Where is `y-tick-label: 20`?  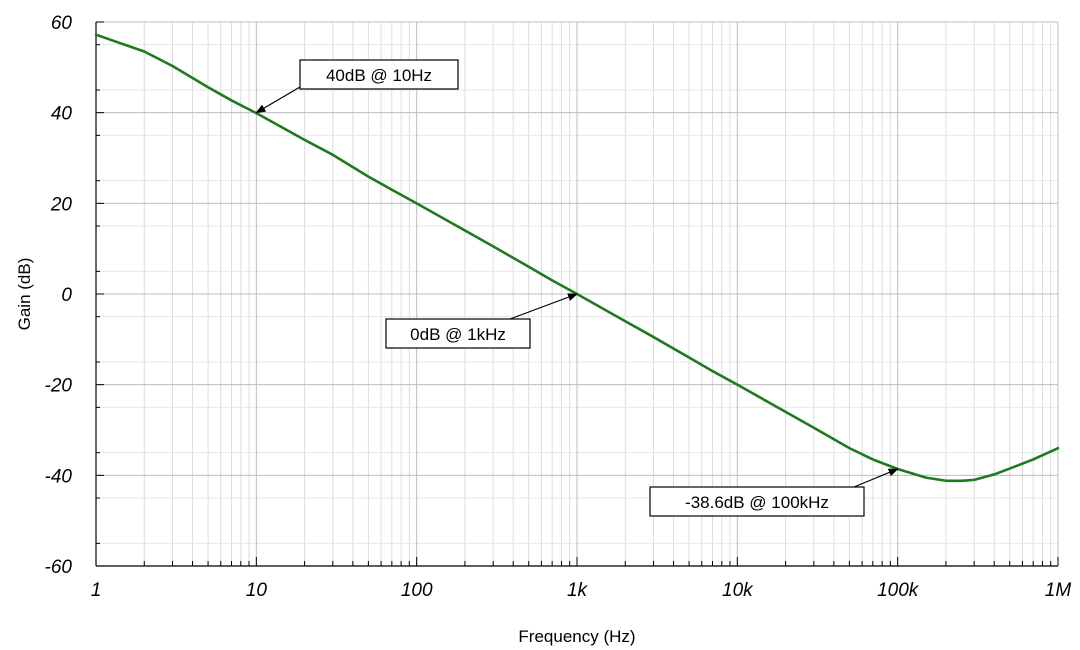
y-tick-label: 20 is located at coordinates (61, 204).